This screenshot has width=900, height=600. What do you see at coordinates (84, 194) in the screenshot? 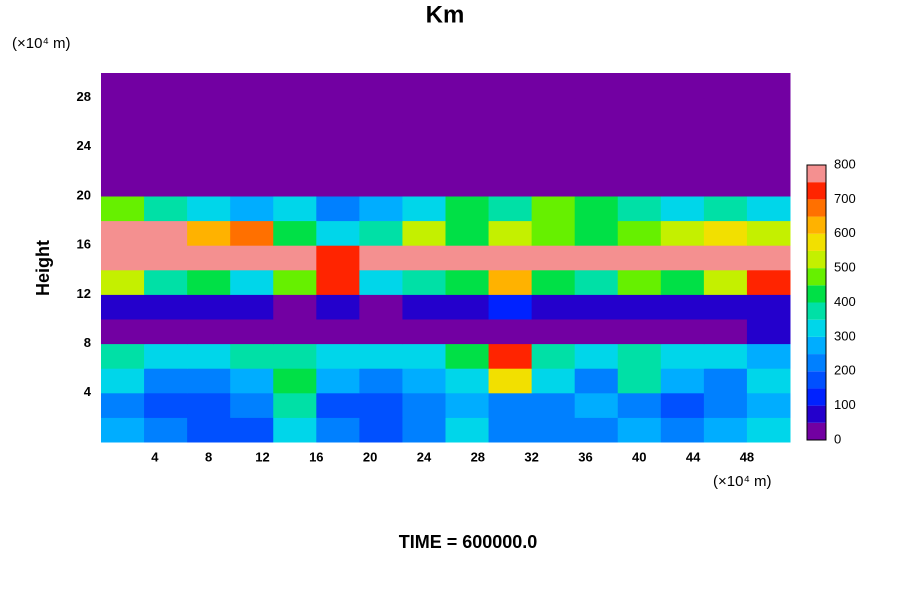
I see `y-tick-label: 20` at bounding box center [84, 194].